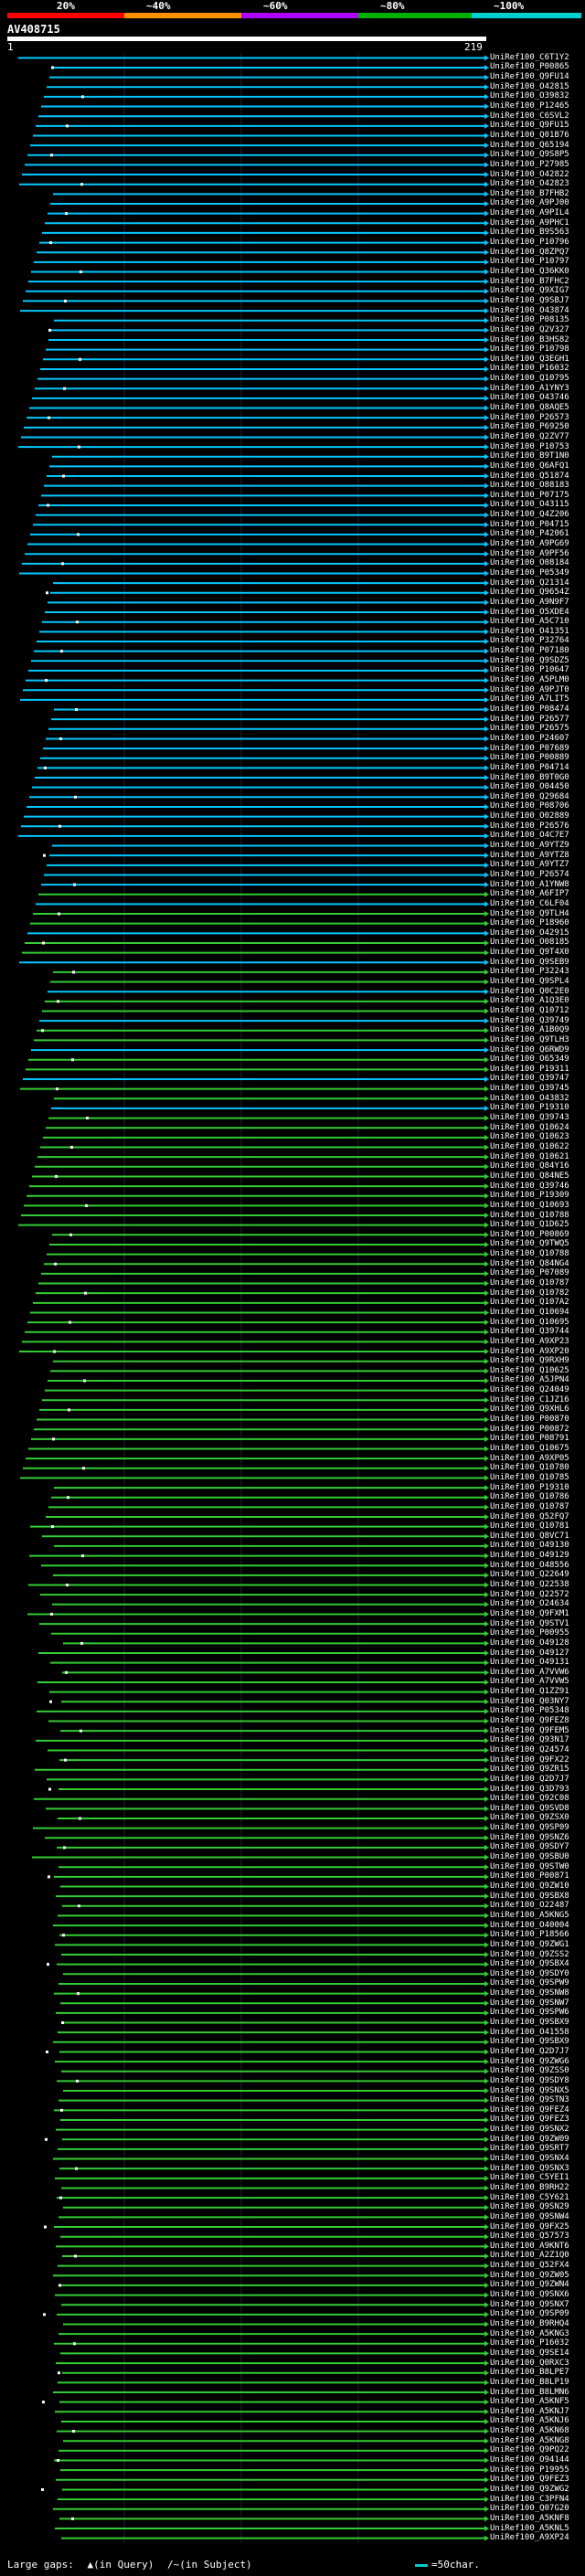 The height and width of the screenshot is (2576, 585). What do you see at coordinates (530, 1205) in the screenshot?
I see `hit-label: UniRef100_Q10693` at bounding box center [530, 1205].